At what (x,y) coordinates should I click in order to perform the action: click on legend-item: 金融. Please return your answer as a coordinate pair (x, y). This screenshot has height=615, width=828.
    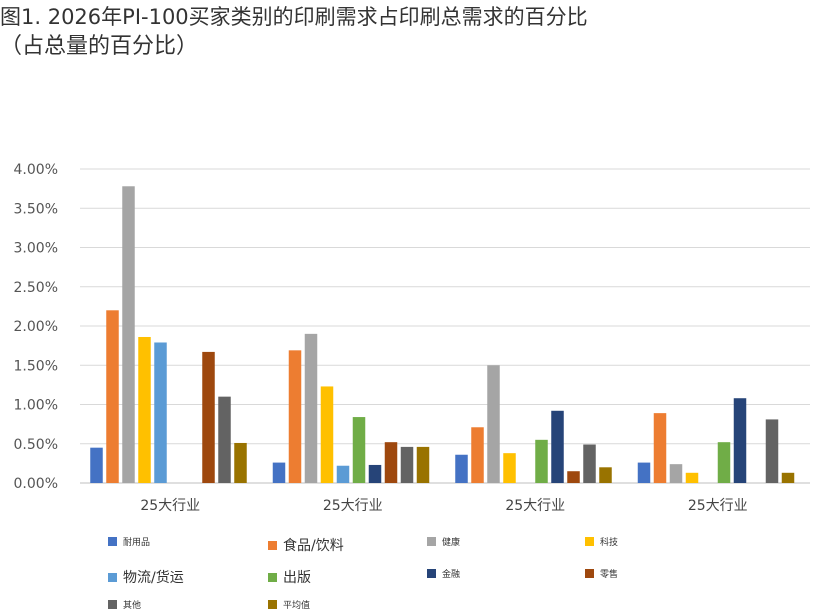
    Looking at the image, I should click on (443, 573).